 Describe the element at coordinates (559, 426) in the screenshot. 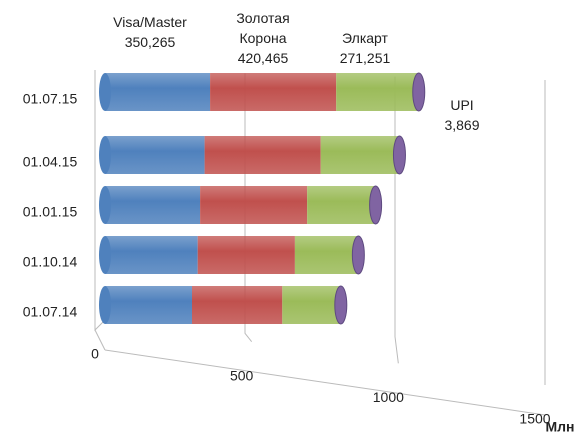

I see `x-axis-label: Млн` at that location.